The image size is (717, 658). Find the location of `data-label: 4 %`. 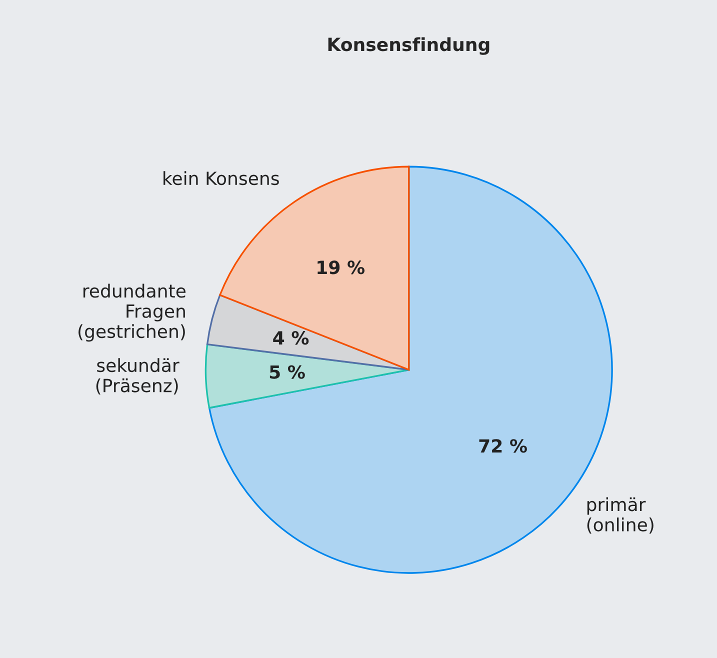

data-label: 4 % is located at coordinates (291, 338).